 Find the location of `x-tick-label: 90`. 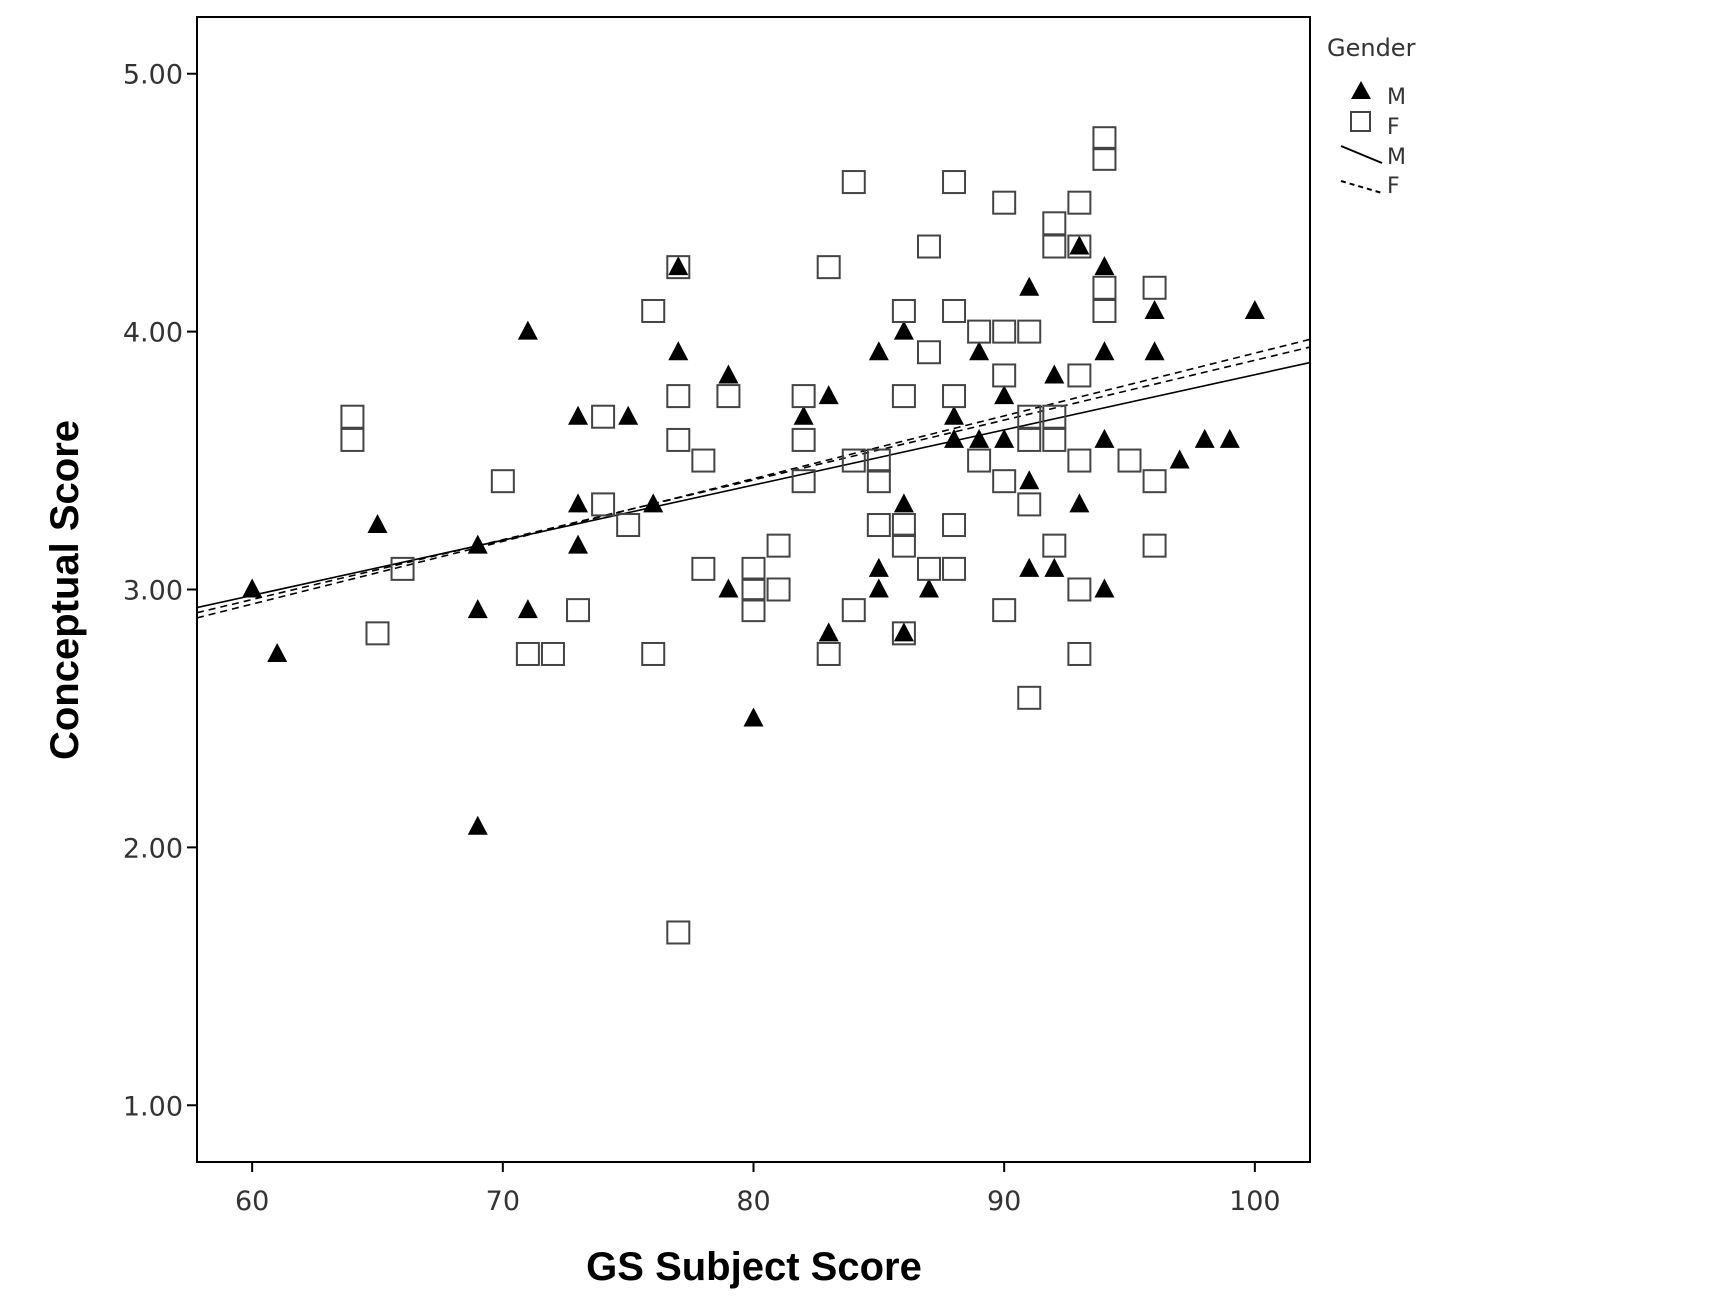

x-tick-label: 90 is located at coordinates (1004, 1201).